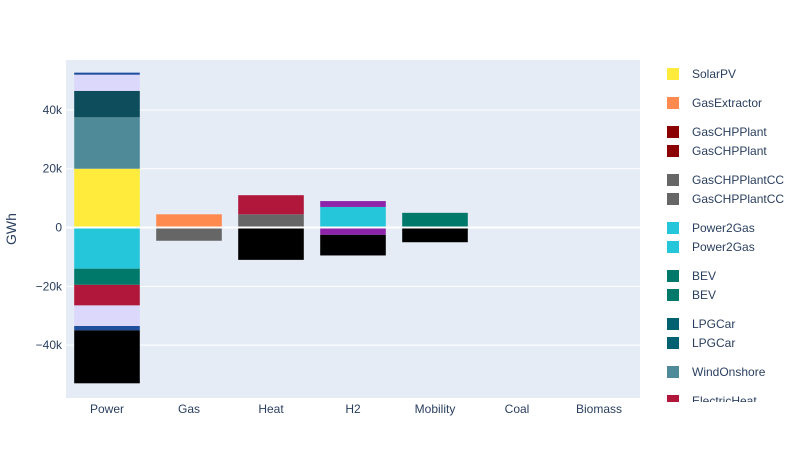 This screenshot has width=799, height=450. What do you see at coordinates (714, 74) in the screenshot?
I see `legend-label: SolarPV` at bounding box center [714, 74].